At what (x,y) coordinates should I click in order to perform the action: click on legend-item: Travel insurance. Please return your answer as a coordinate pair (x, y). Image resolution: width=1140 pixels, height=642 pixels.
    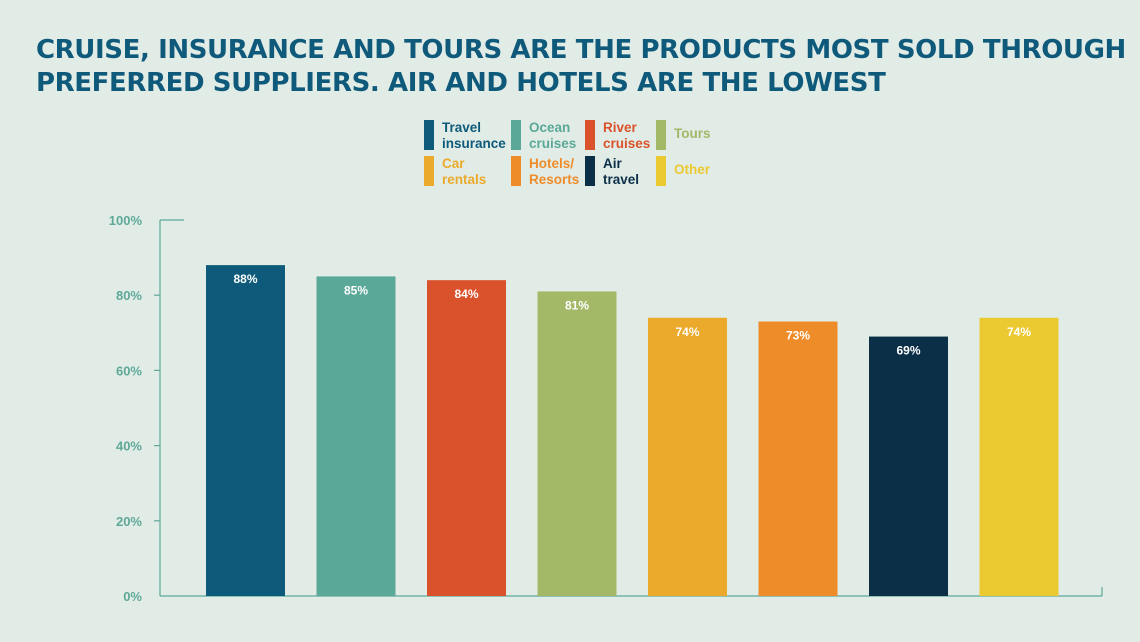
    Looking at the image, I should click on (465, 137).